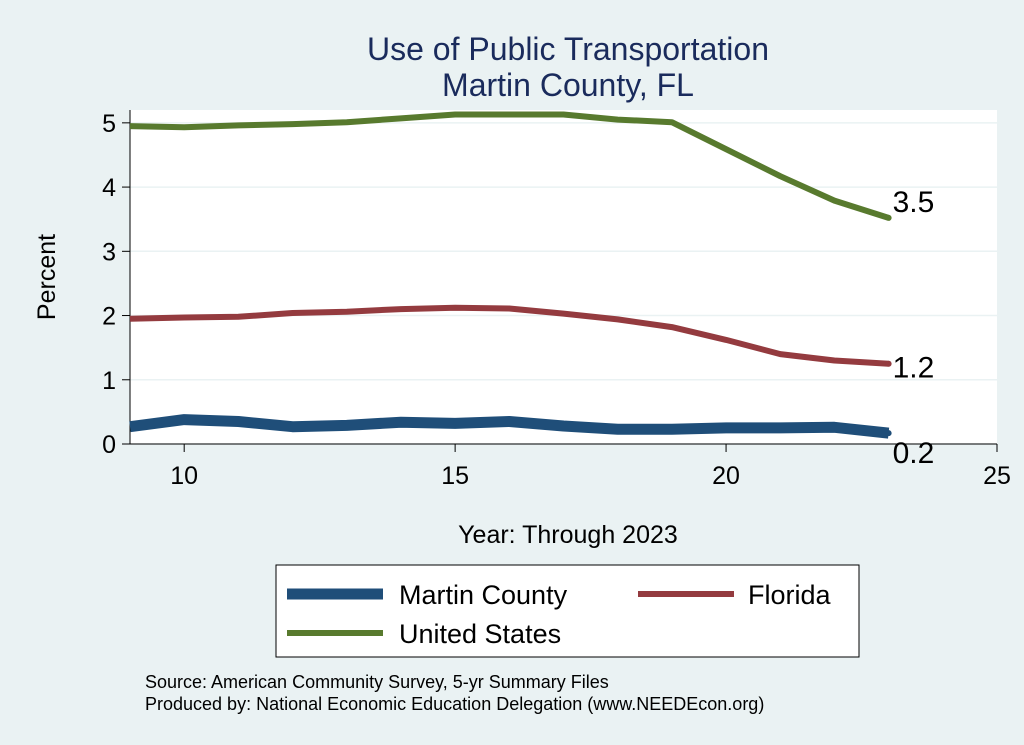 This screenshot has height=745, width=1024. Describe the element at coordinates (568, 535) in the screenshot. I see `x-axis-title: Year: Through 2023` at that location.